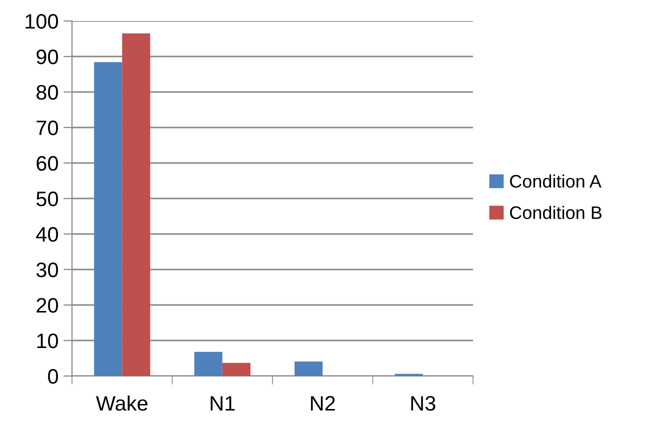  What do you see at coordinates (47, 199) in the screenshot?
I see `y-tick-label: 50` at bounding box center [47, 199].